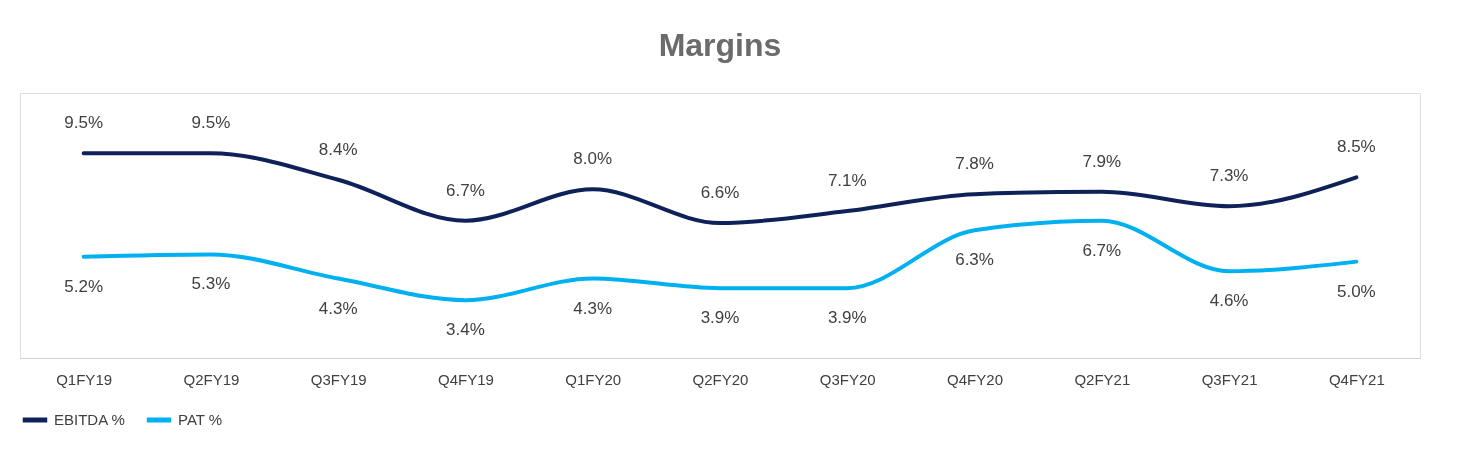 This screenshot has width=1465, height=463. What do you see at coordinates (720, 45) in the screenshot?
I see `chart-title: Margins` at bounding box center [720, 45].